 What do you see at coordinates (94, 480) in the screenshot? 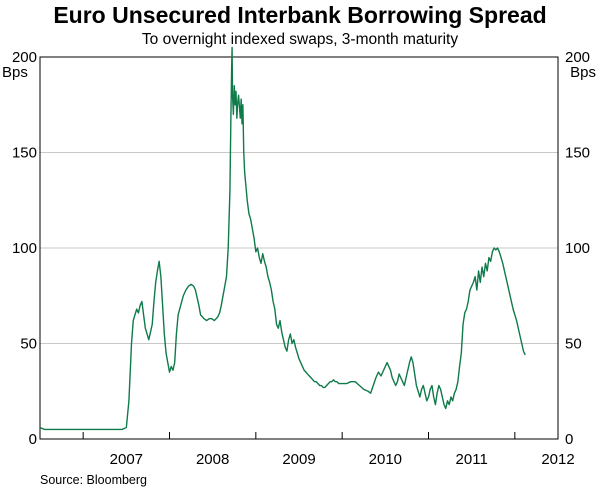
I see `chart-source: Source: Bloomberg` at bounding box center [94, 480].